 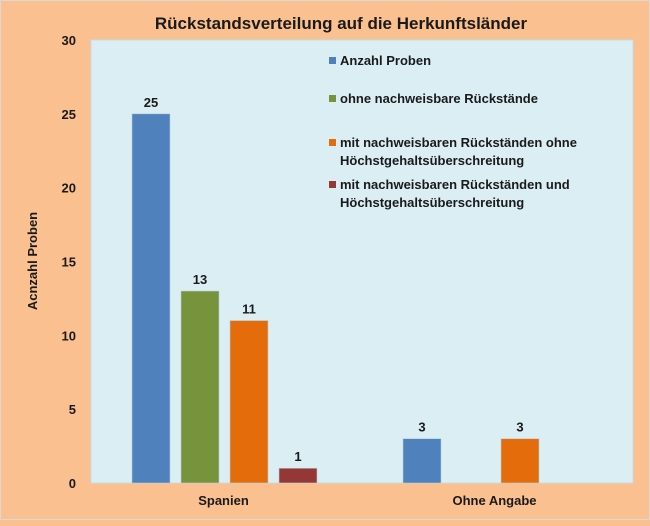 What do you see at coordinates (69, 335) in the screenshot?
I see `y-tick-label: 10` at bounding box center [69, 335].